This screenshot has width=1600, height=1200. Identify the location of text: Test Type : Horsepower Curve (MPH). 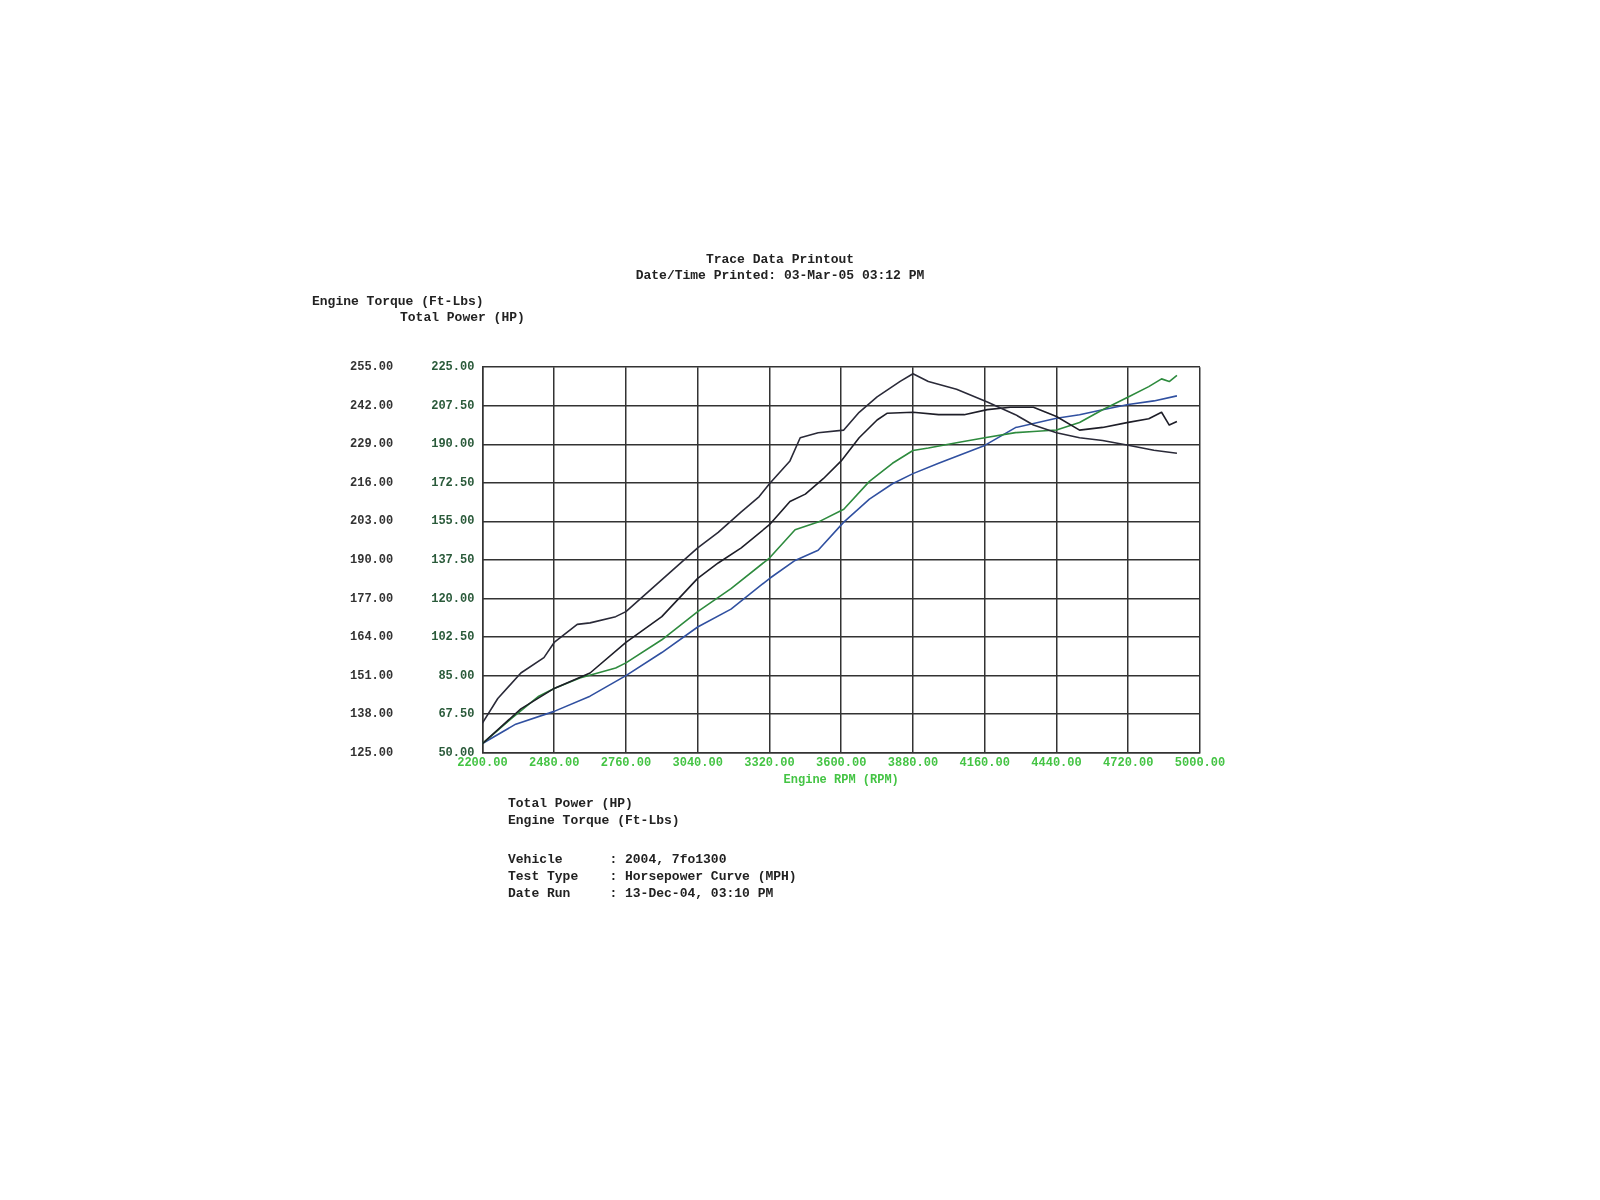
(652, 876).